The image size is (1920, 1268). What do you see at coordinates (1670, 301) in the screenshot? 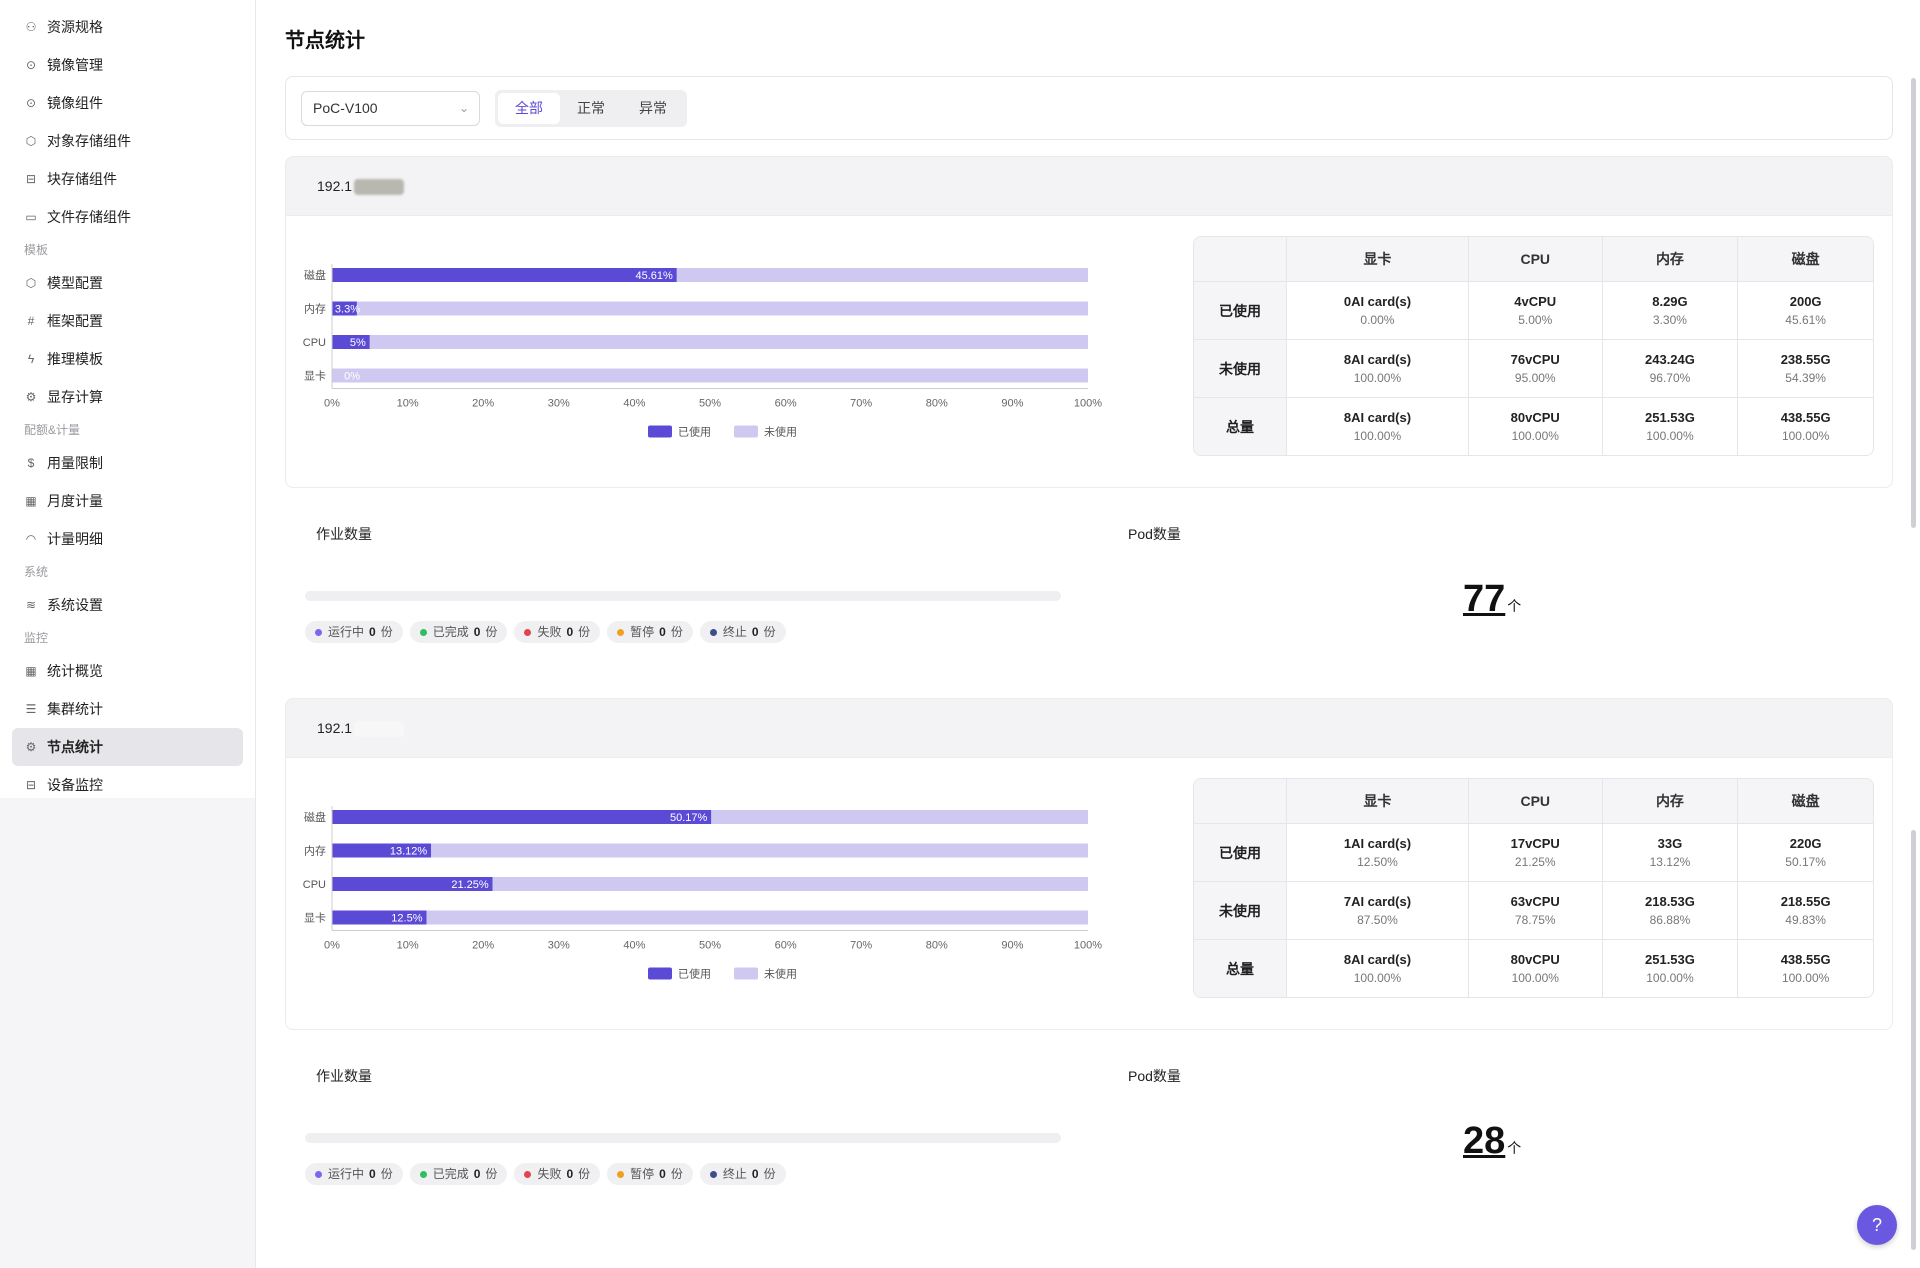
I see `cell-value: 8.29G` at bounding box center [1670, 301].